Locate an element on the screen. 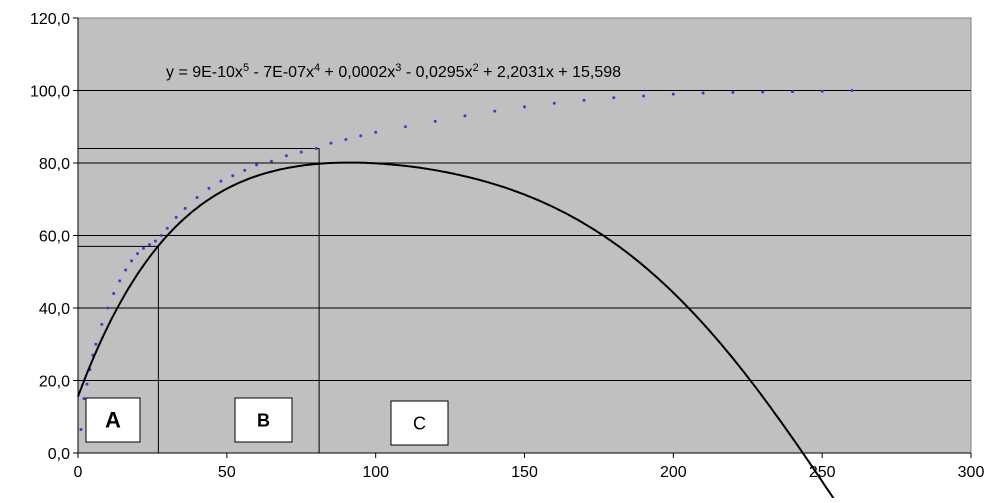 The height and width of the screenshot is (503, 996). equation-part: + 0,0002x is located at coordinates (357, 72).